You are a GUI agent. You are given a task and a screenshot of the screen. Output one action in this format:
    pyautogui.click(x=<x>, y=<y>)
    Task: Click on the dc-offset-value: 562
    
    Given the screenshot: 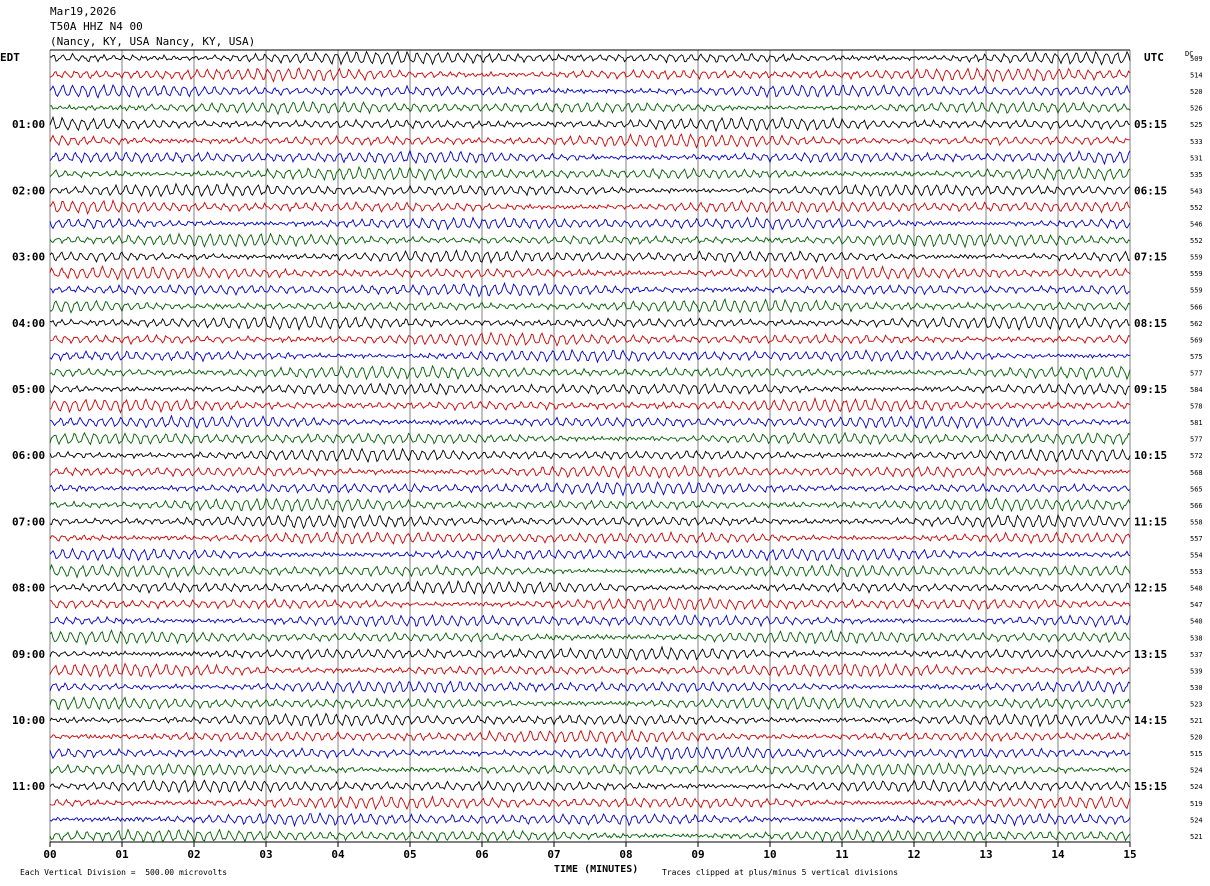 What is the action you would take?
    pyautogui.click(x=1196, y=324)
    